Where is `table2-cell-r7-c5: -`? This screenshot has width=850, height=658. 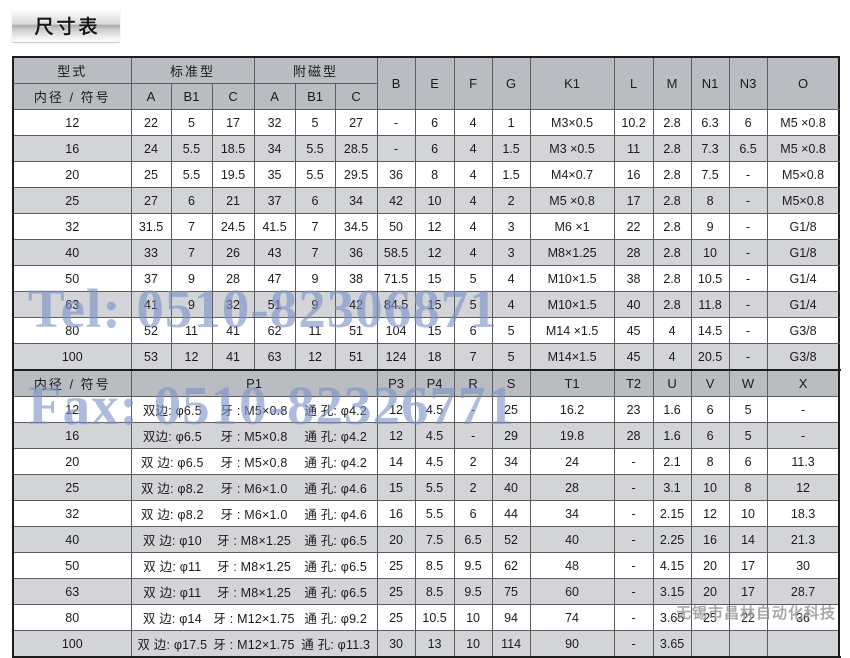 table2-cell-r7-c5: - is located at coordinates (633, 591).